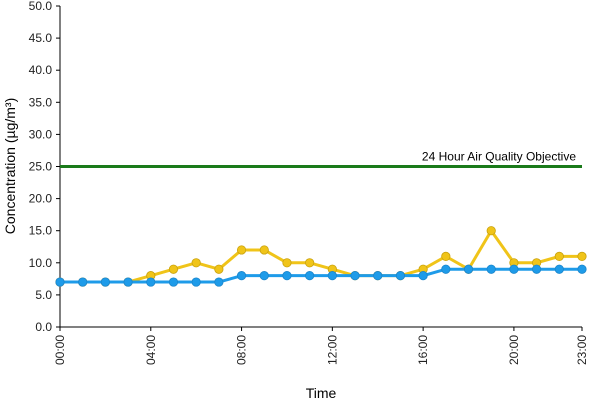 The height and width of the screenshot is (400, 600). Describe the element at coordinates (582, 350) in the screenshot. I see `x-tick-label: 23:00` at that location.